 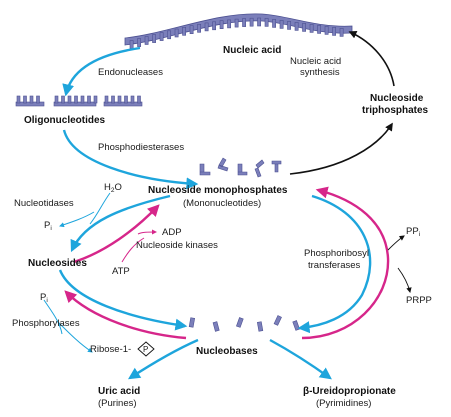 I want to click on arrow-ppi-release, so click(x=396, y=243).